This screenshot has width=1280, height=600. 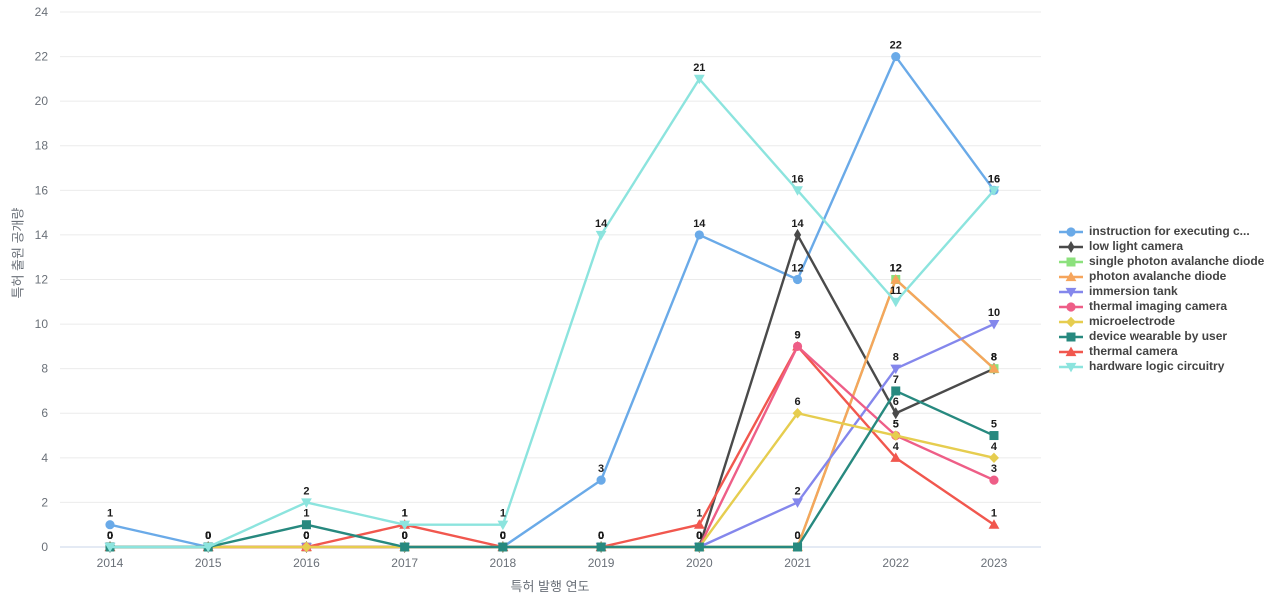 What do you see at coordinates (1158, 276) in the screenshot?
I see `legend-label: photon avalanche diode` at bounding box center [1158, 276].